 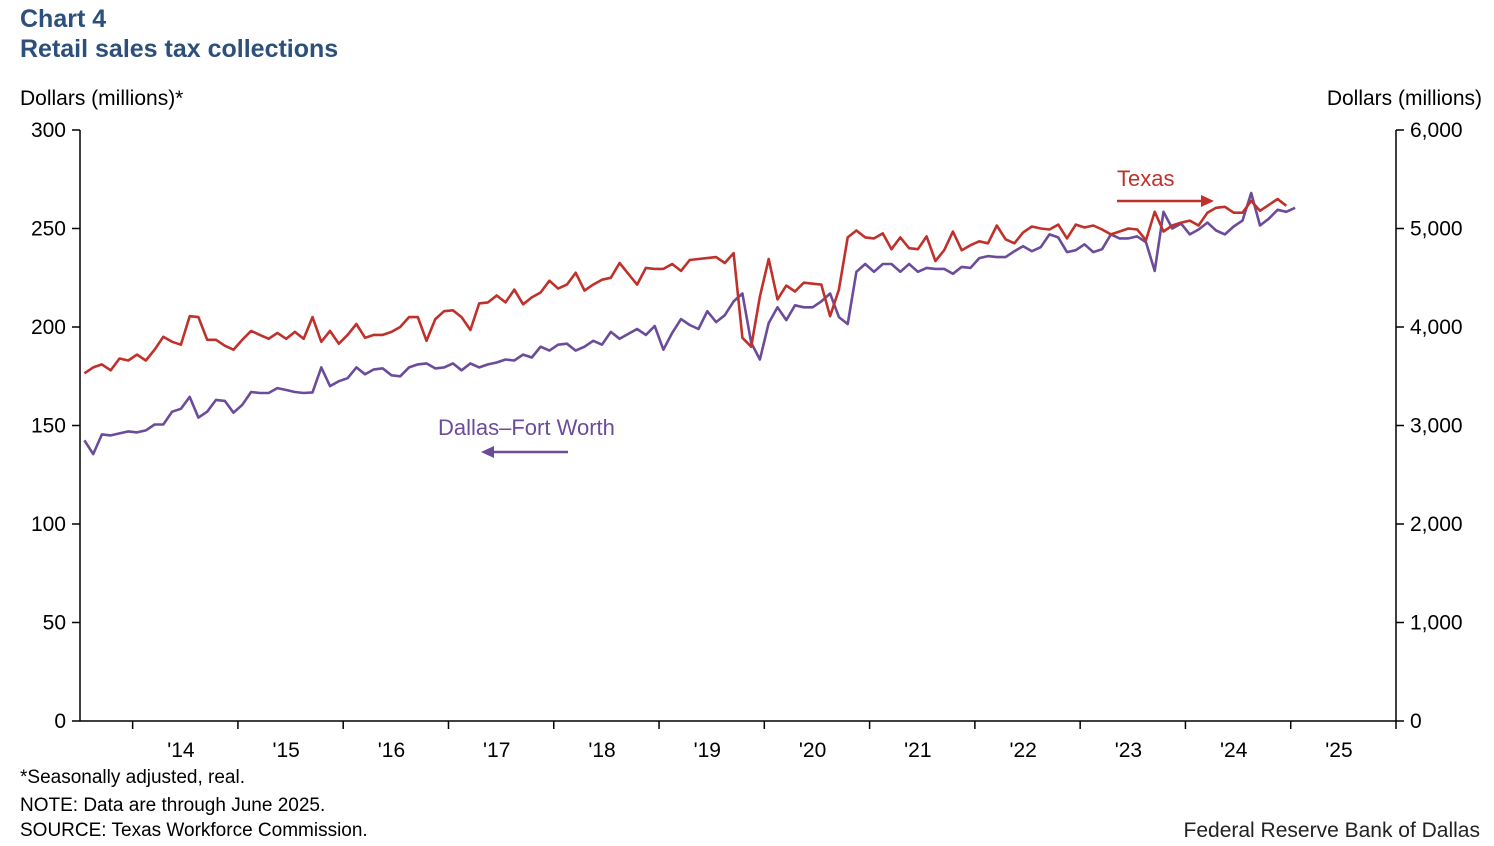 What do you see at coordinates (179, 49) in the screenshot?
I see `chart-title: Retail sales tax collections` at bounding box center [179, 49].